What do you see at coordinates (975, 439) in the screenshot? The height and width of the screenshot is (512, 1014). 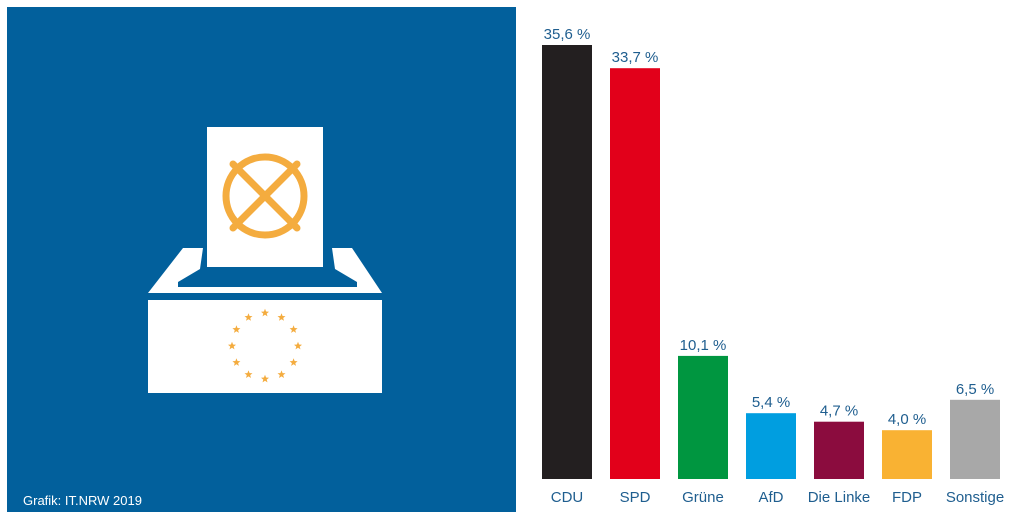 I see `bar-sonstige` at bounding box center [975, 439].